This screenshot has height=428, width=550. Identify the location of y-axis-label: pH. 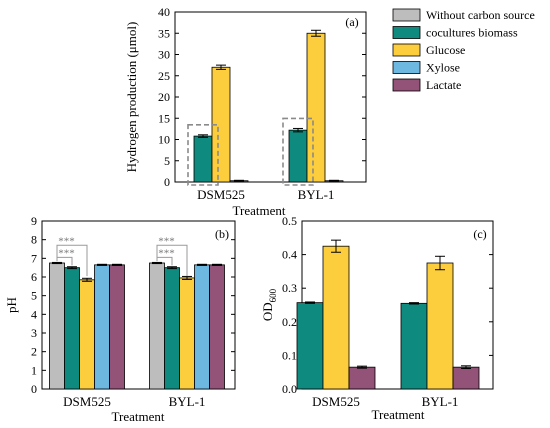
(11, 305).